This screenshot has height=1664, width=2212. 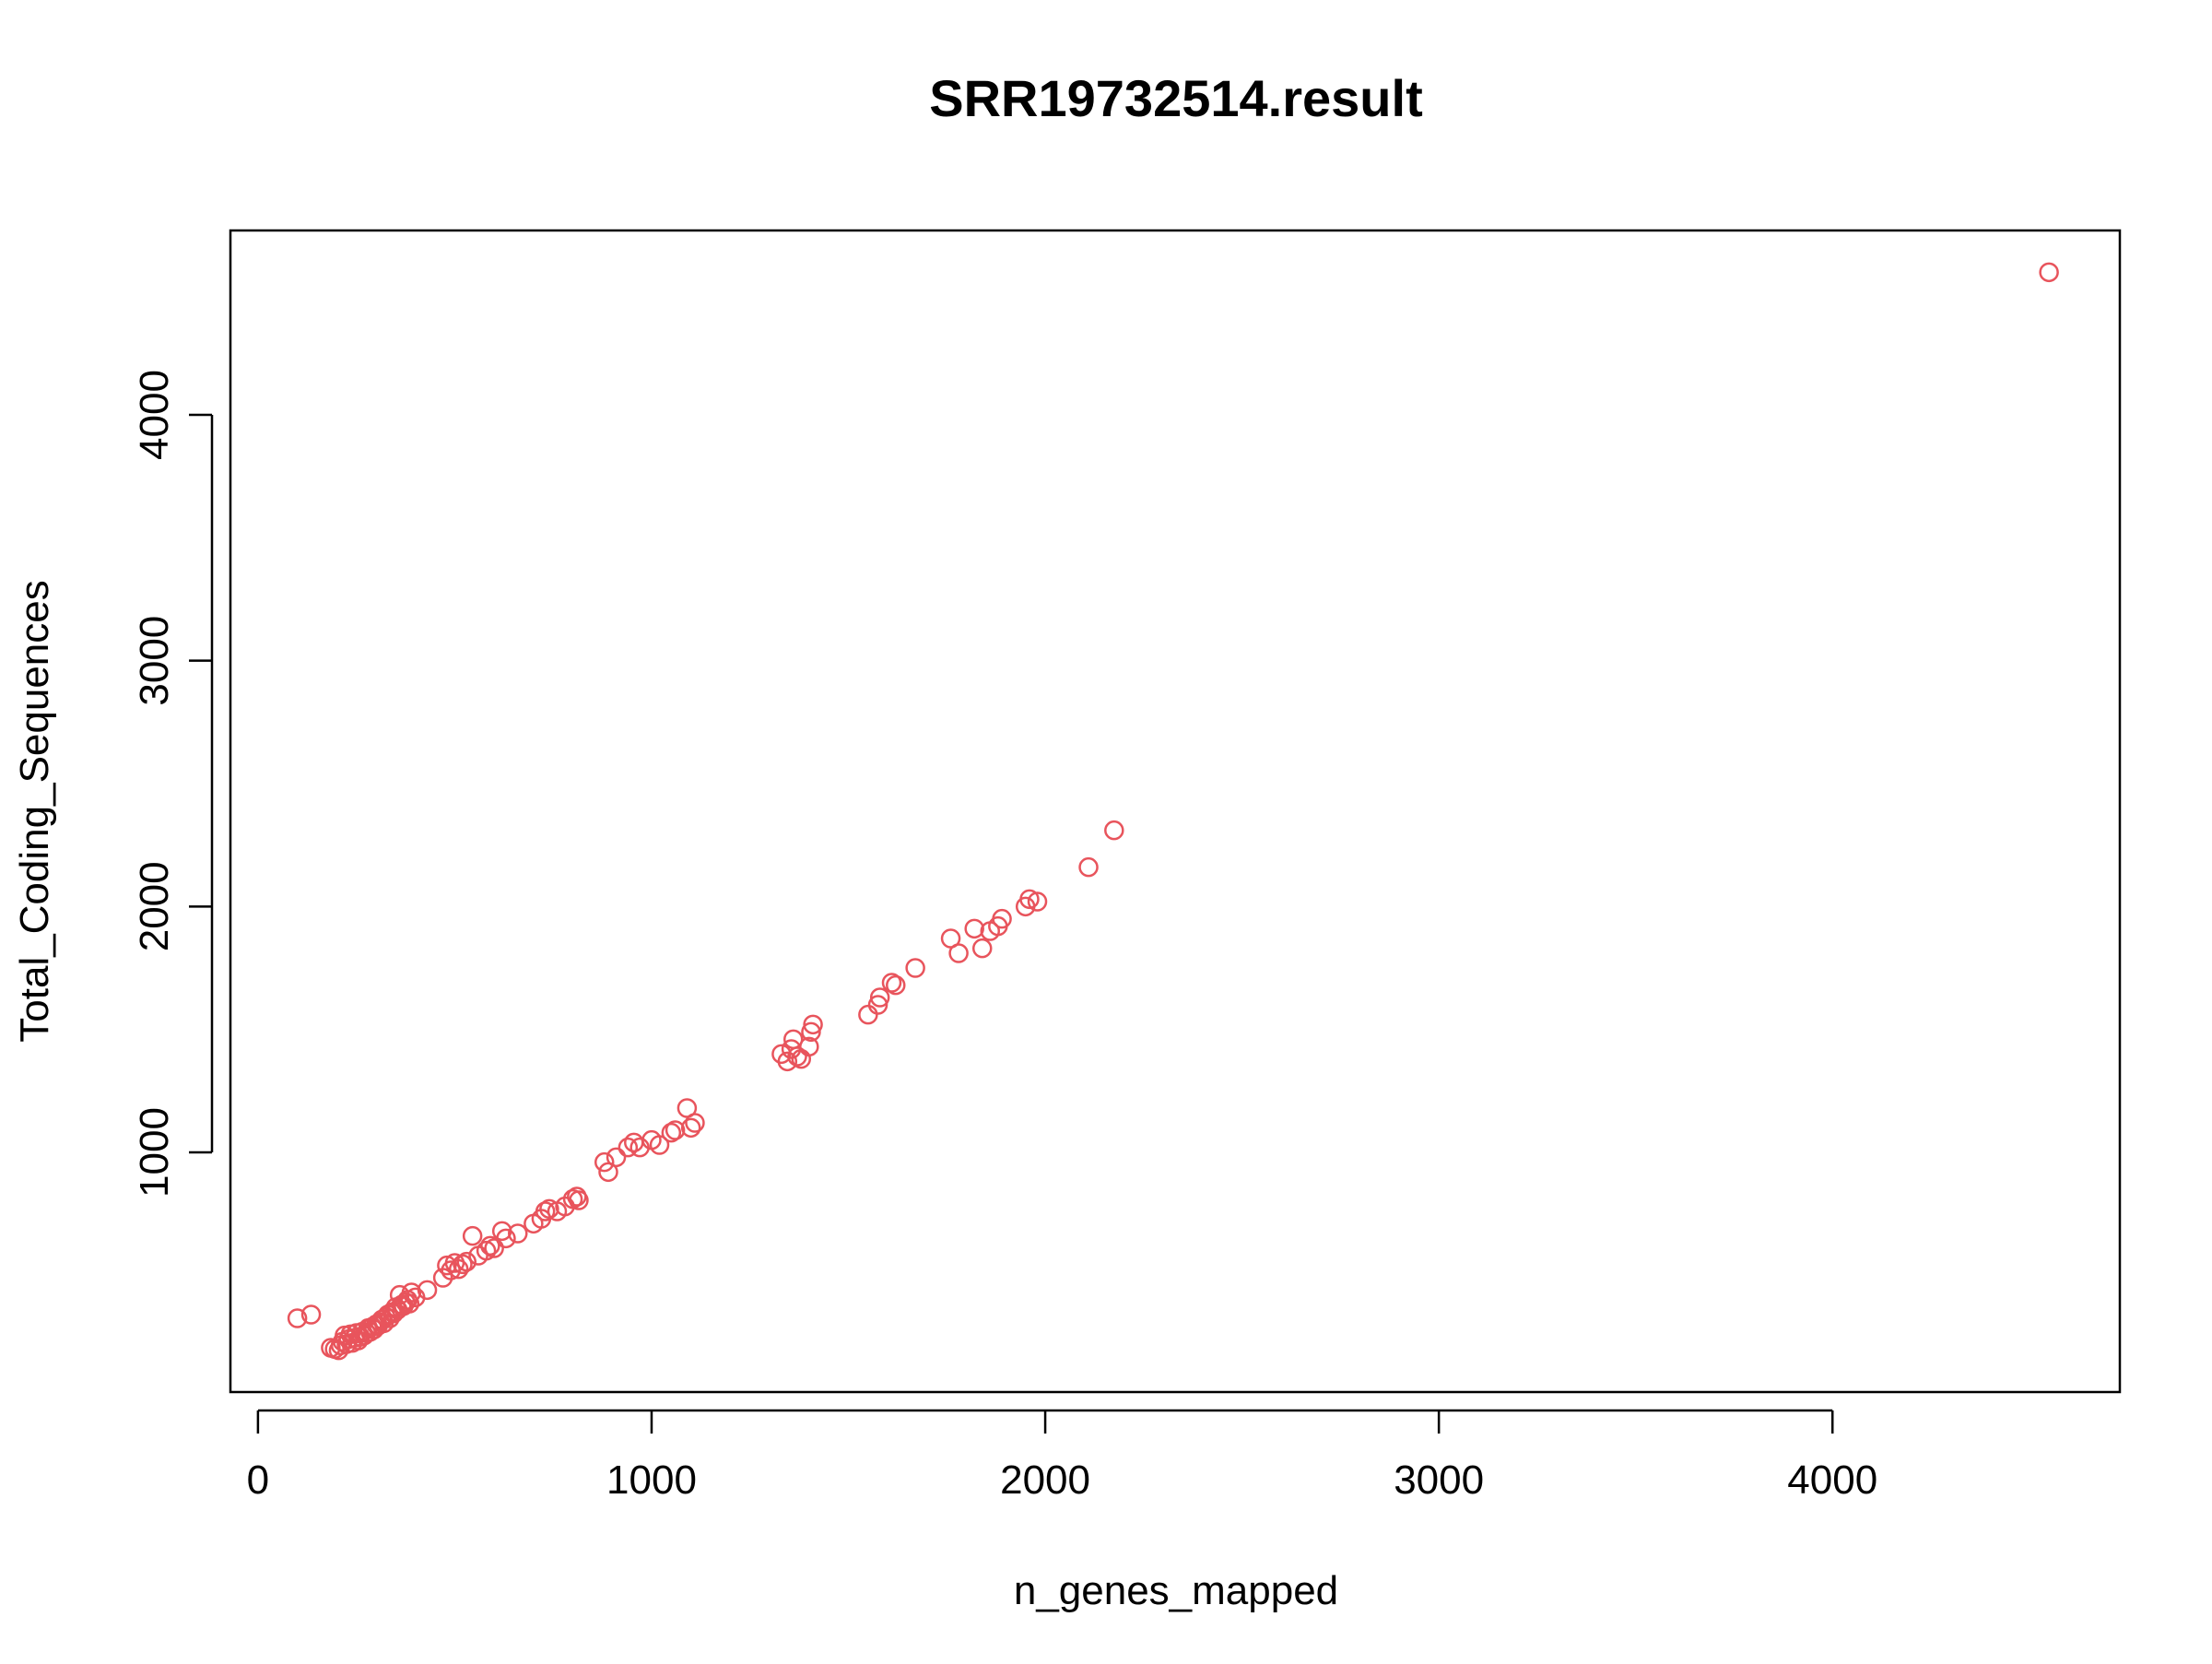 What do you see at coordinates (1062, 1456) in the screenshot?
I see `x-axis: 0 1000 2000 3000 4000` at bounding box center [1062, 1456].